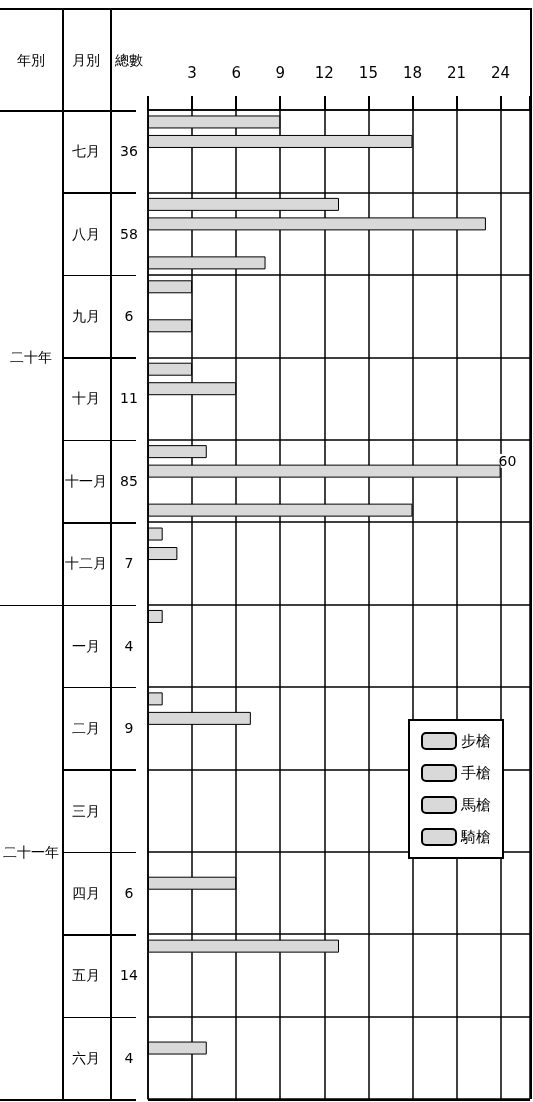  Describe the element at coordinates (476, 741) in the screenshot. I see `legend-label: 步槍` at that location.